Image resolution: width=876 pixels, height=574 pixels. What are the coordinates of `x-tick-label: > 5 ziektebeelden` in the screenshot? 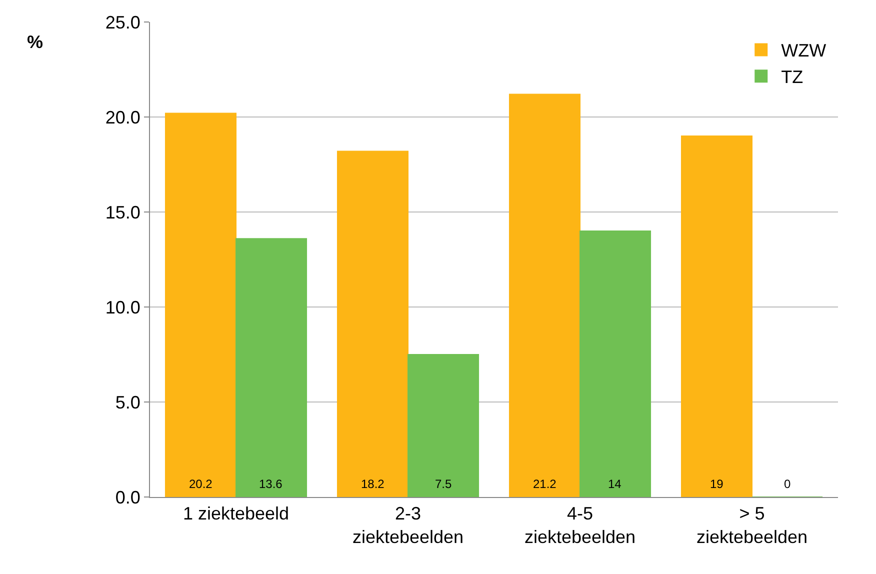 It's located at (752, 525).